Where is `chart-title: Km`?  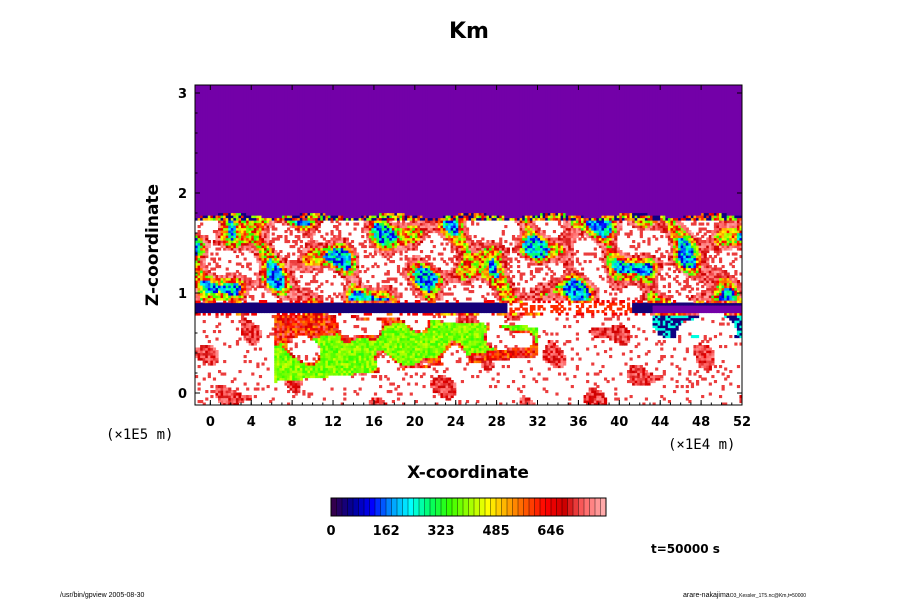 chart-title: Km is located at coordinates (469, 31).